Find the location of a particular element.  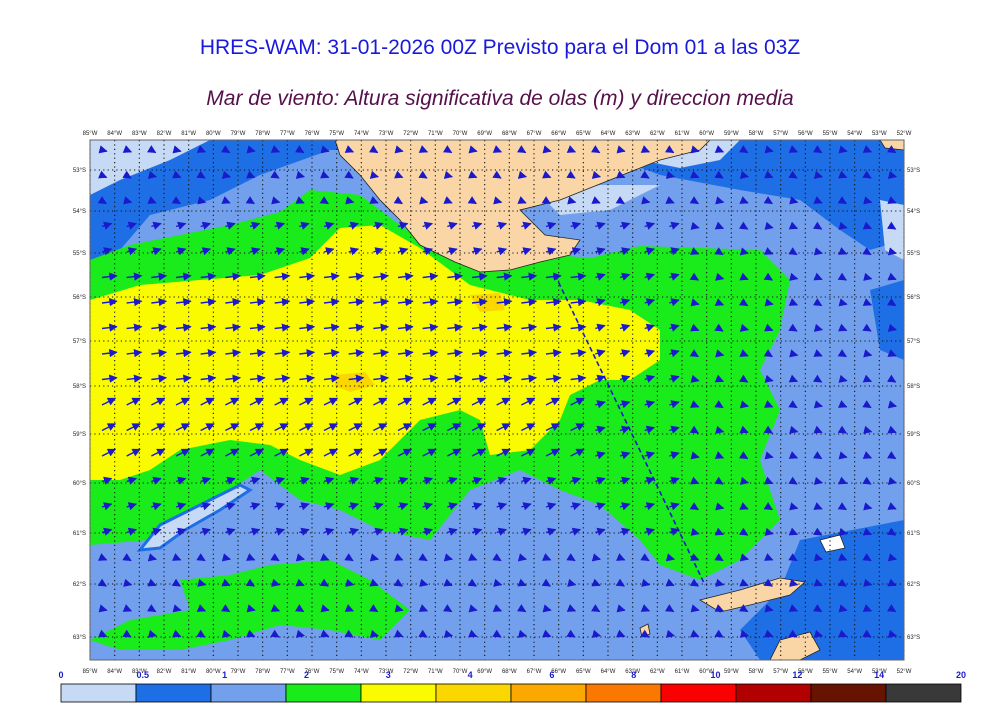

longitude-label: 70°W is located at coordinates (460, 134).